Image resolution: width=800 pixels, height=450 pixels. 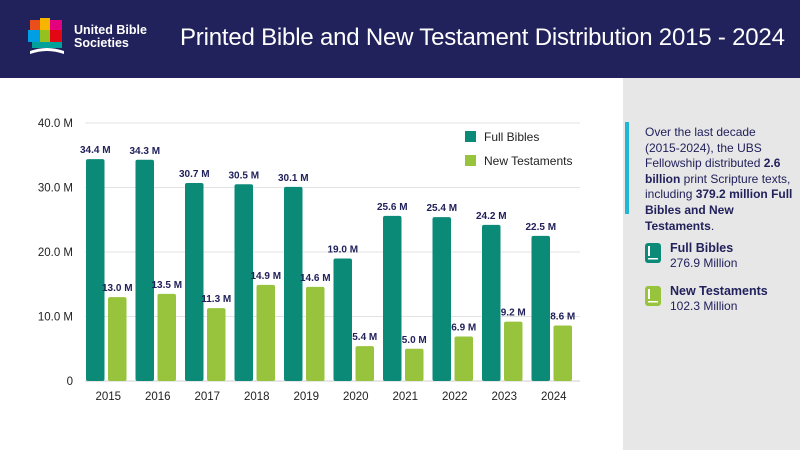 I want to click on data-label: 14.6 M, so click(x=315, y=278).